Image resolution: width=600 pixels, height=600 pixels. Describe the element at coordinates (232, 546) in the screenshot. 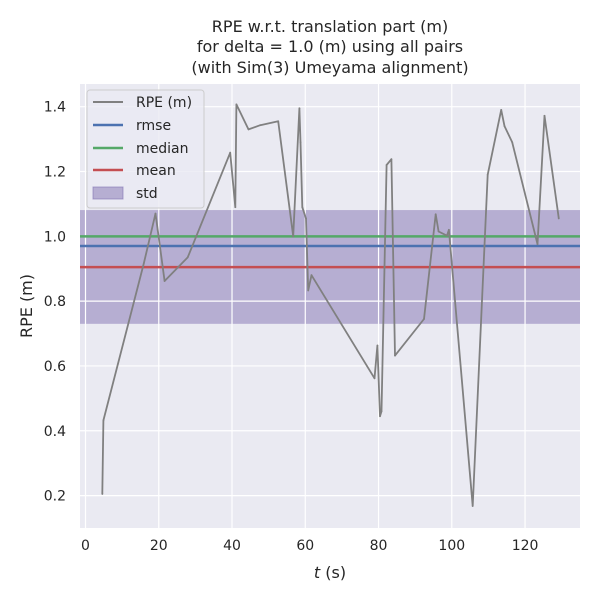

I see `x-tick-label: 40` at that location.